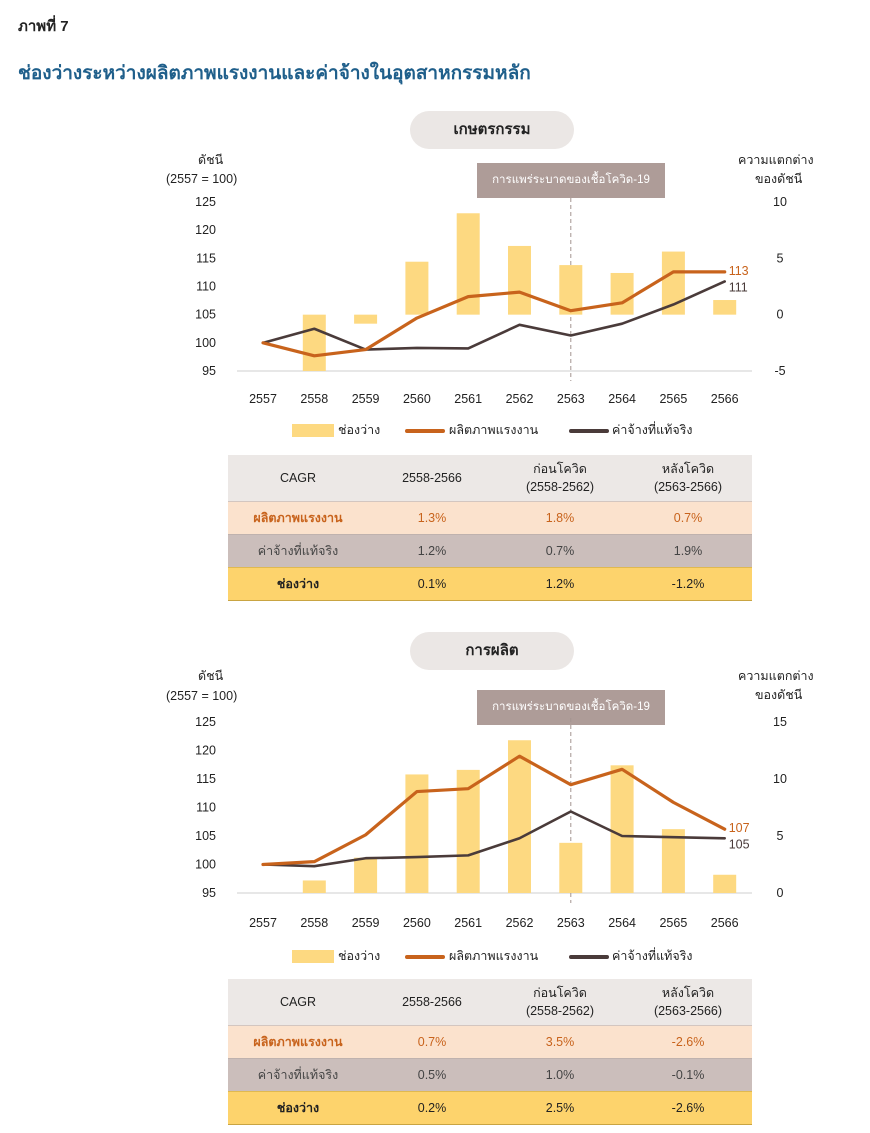  What do you see at coordinates (205, 230) in the screenshot?
I see `left-tick-label: 120` at bounding box center [205, 230].